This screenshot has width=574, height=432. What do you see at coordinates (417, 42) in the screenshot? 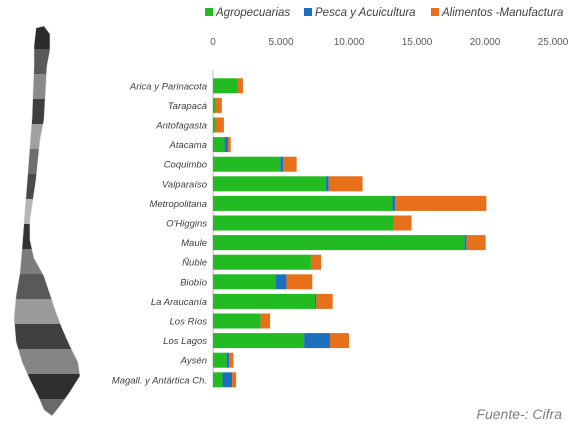
I see `x-tick-label: 15.000` at bounding box center [417, 42].